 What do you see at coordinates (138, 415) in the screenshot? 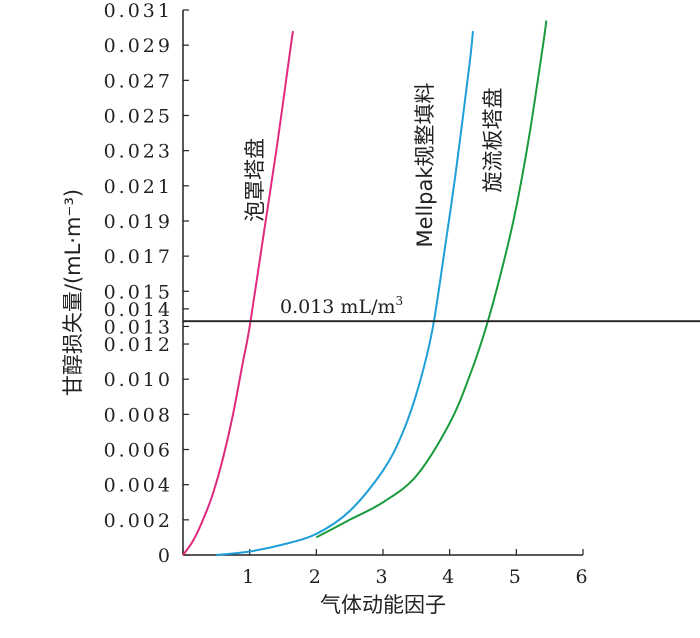
I see `y-tick-label: 0.008` at bounding box center [138, 415].